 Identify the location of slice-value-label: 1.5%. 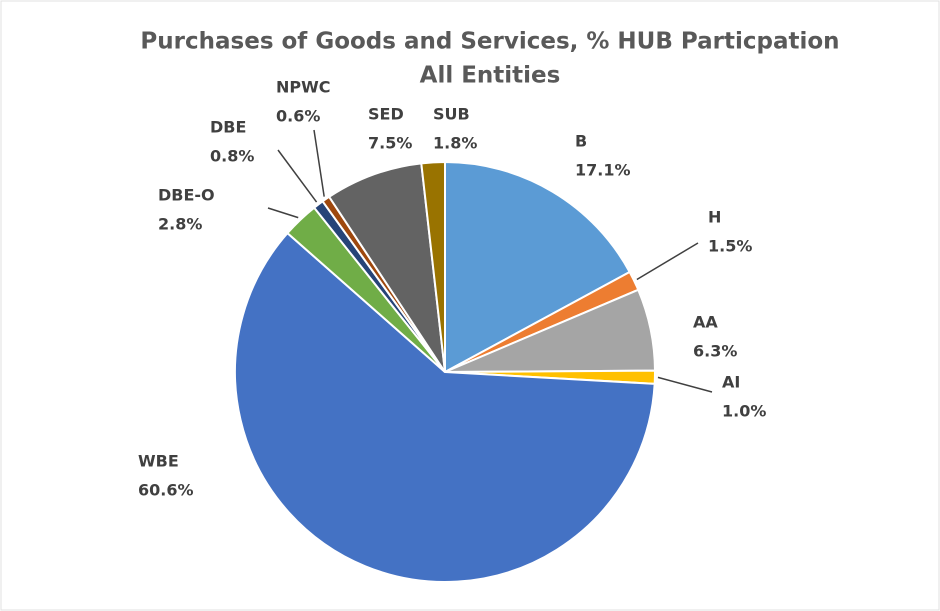
(730, 246).